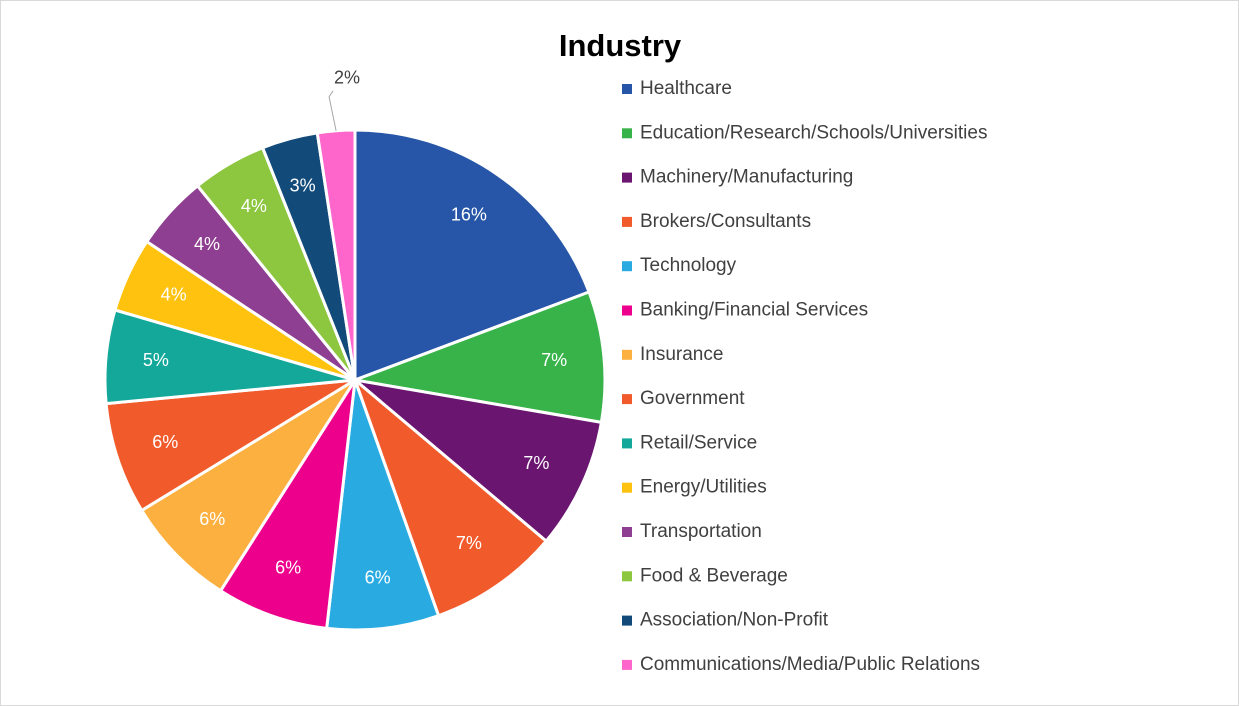  I want to click on leader-line, so click(332, 110).